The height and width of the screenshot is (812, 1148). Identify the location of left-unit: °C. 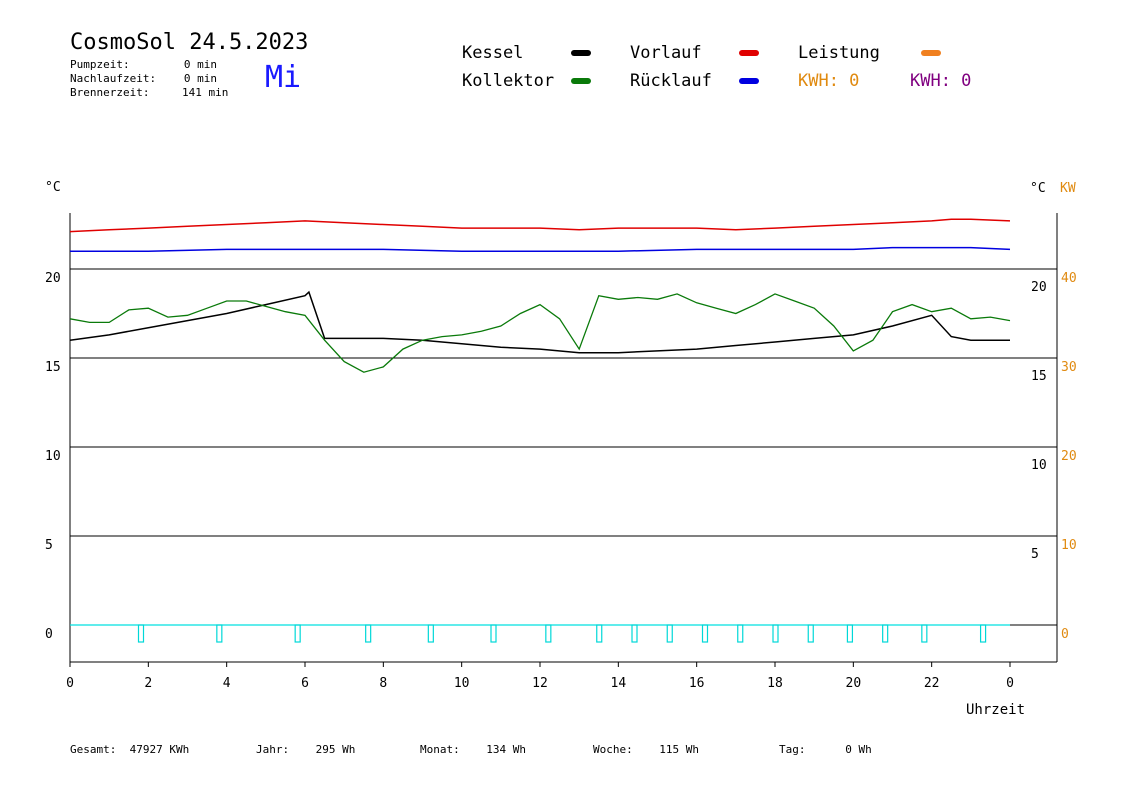
(53, 187).